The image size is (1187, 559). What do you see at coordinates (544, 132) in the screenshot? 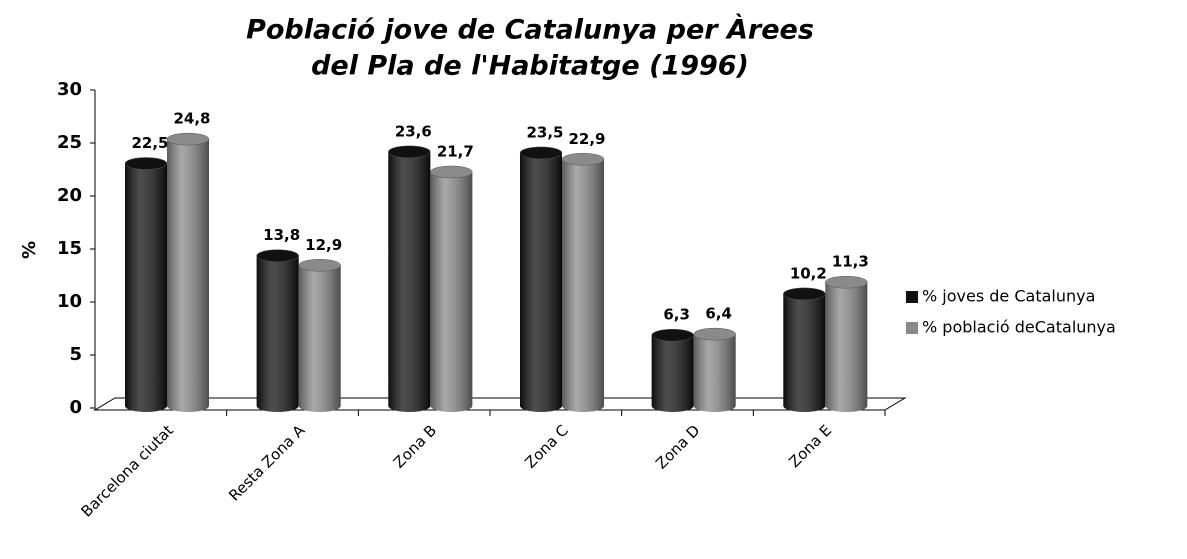
I see `data-label: 23,5` at bounding box center [544, 132].